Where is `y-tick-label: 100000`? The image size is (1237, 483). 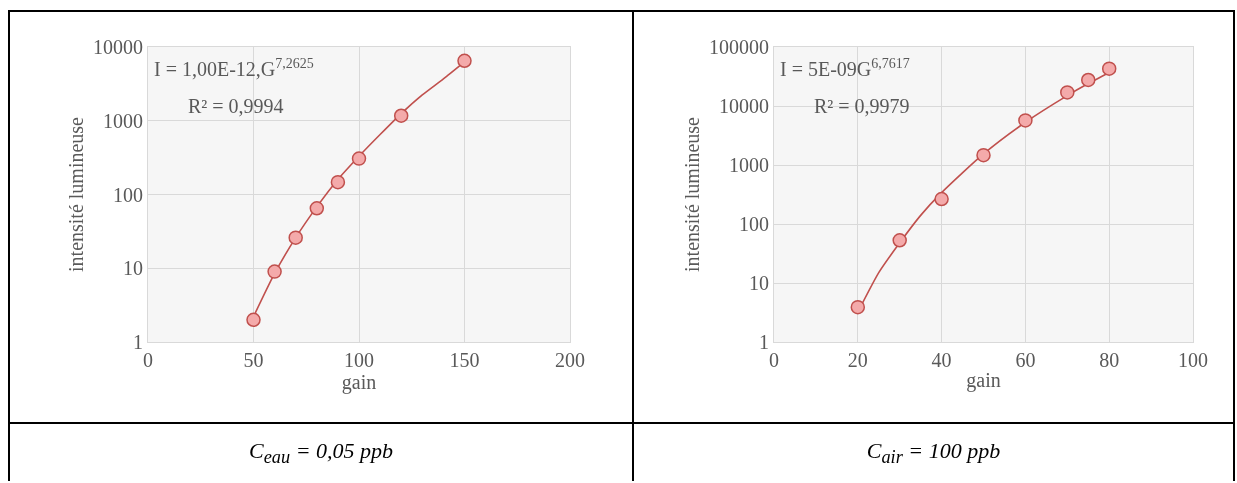 y-tick-label: 100000 is located at coordinates (738, 47).